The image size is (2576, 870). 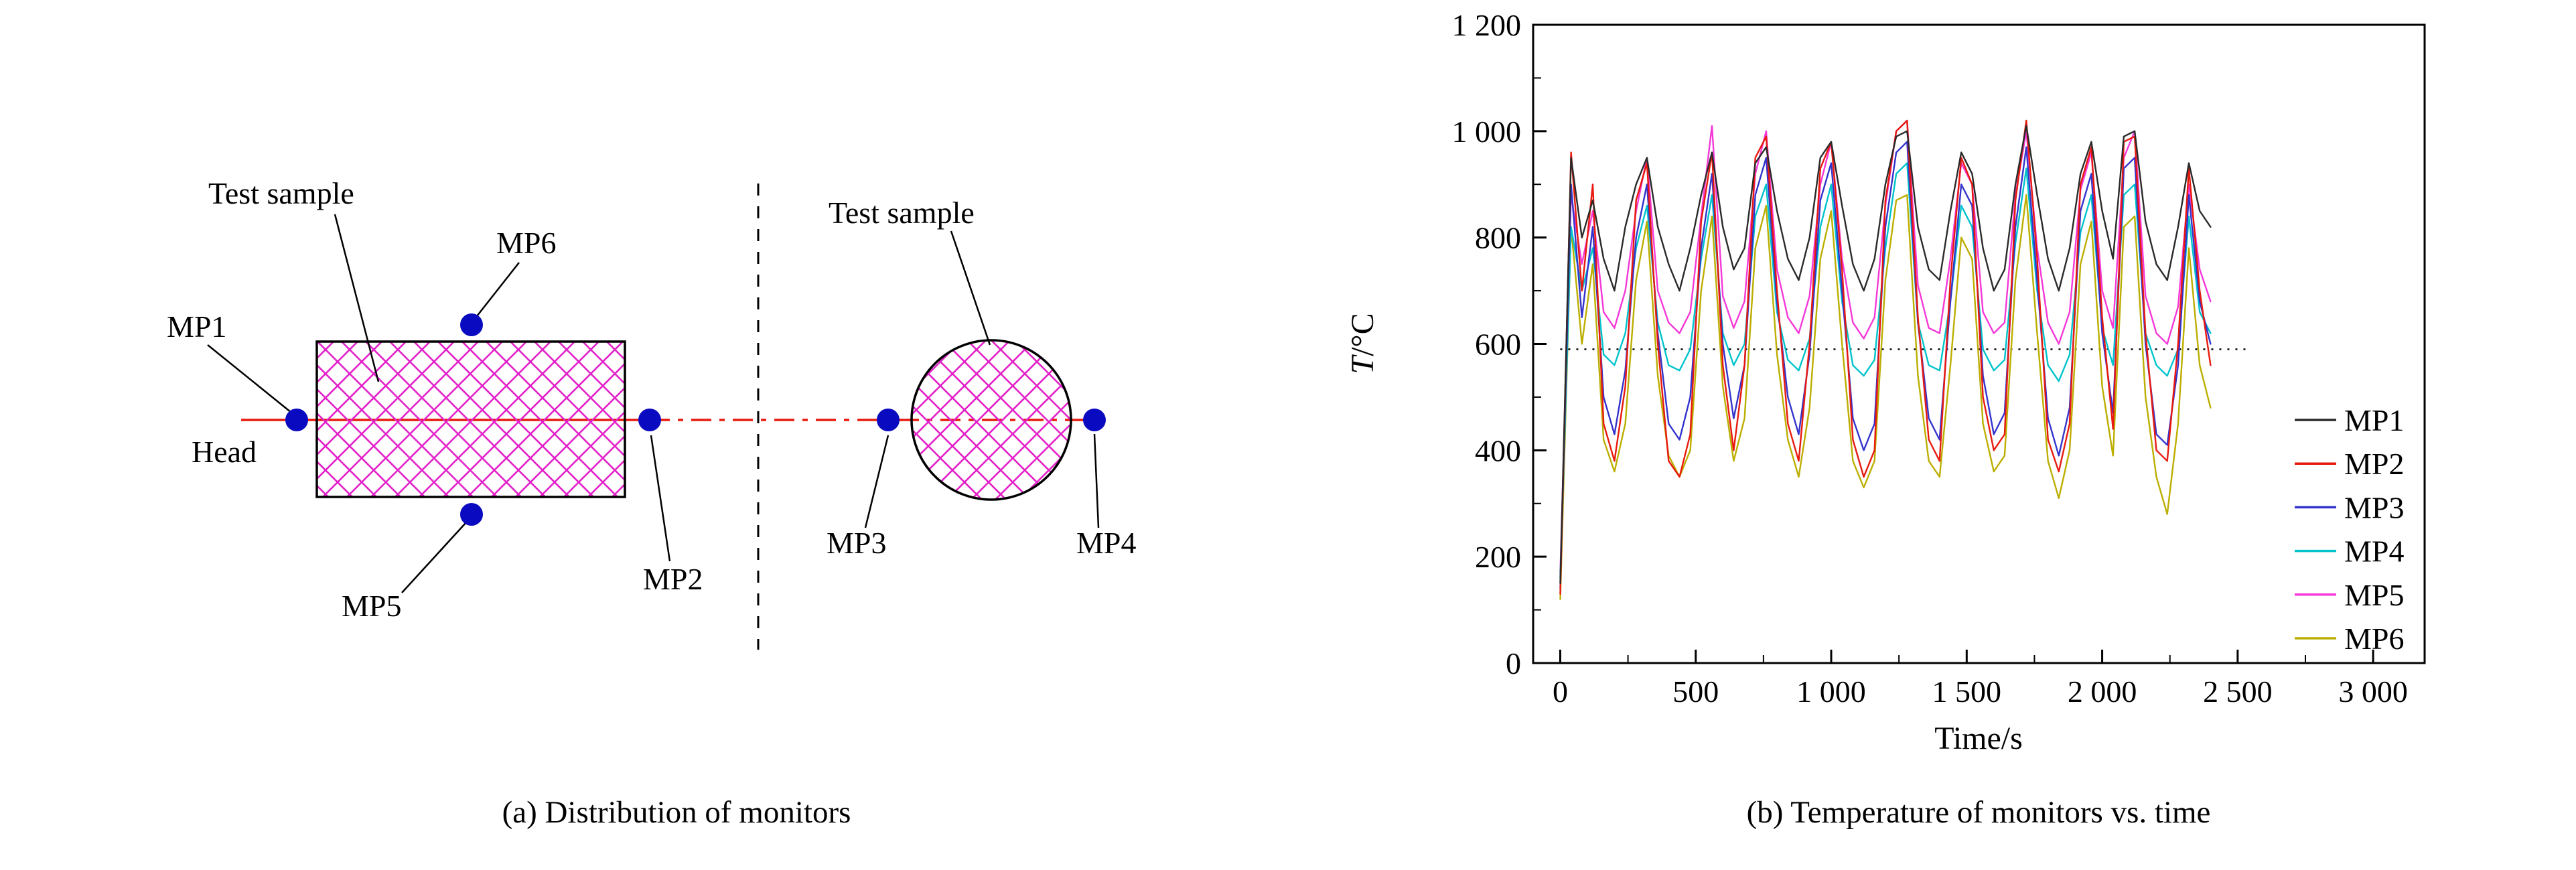 What do you see at coordinates (1096, 480) in the screenshot?
I see `pointer-mp4` at bounding box center [1096, 480].